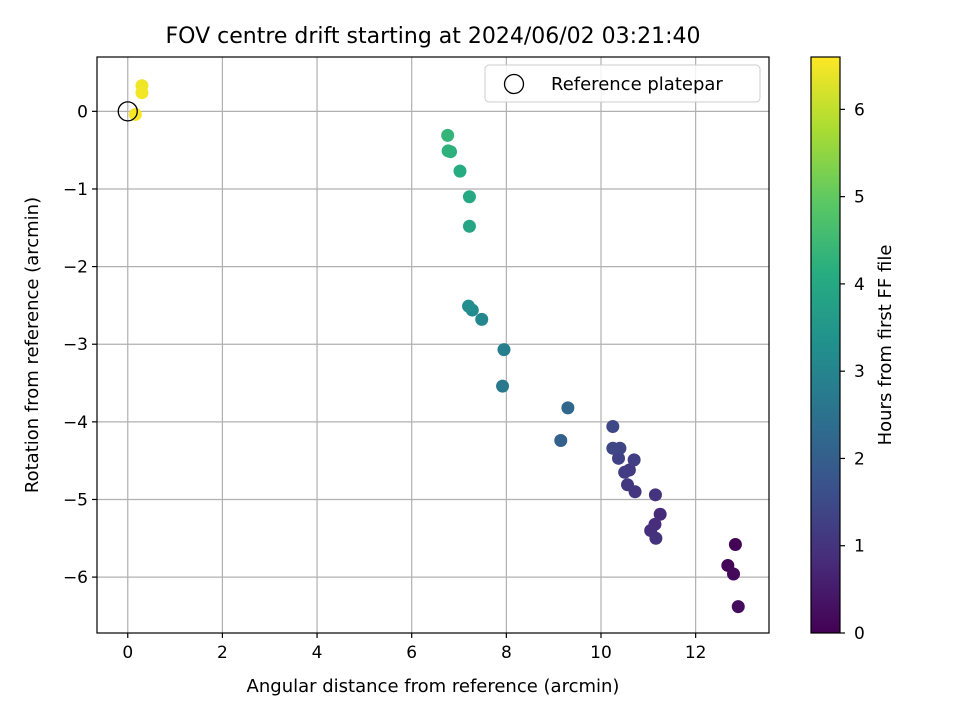  I want to click on x-tick-label: 0, so click(127, 653).